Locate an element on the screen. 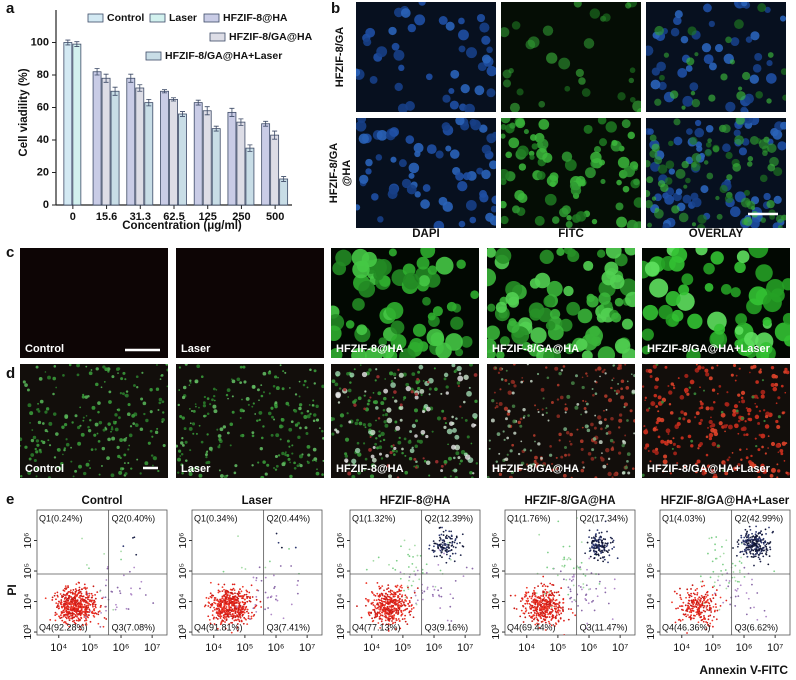 Image resolution: width=796 pixels, height=680 pixels. x-axis-label: Concentration (μg/ml) is located at coordinates (182, 226).